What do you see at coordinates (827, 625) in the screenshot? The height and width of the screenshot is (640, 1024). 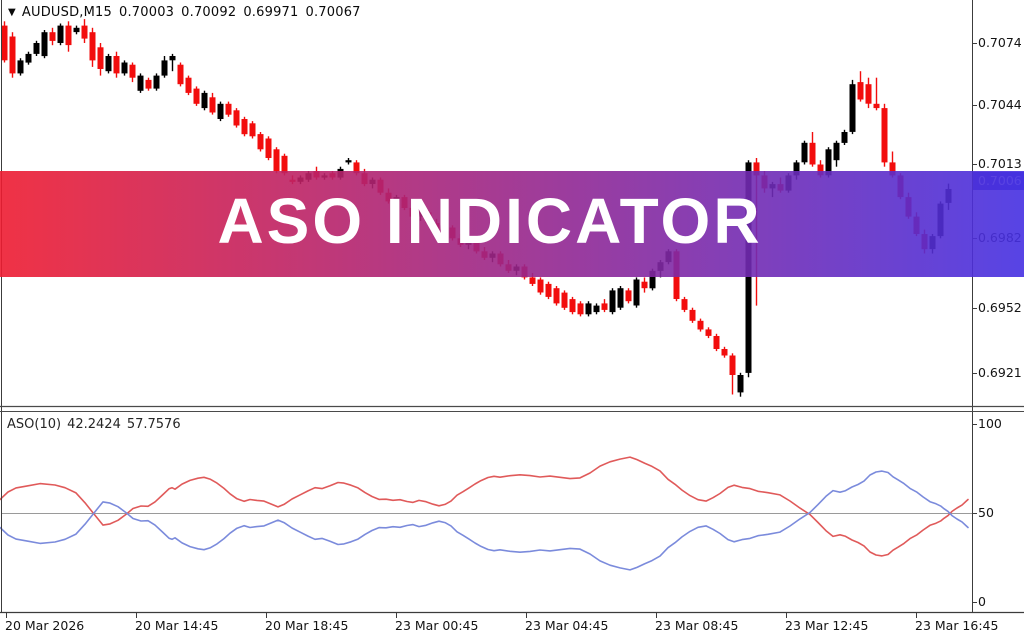 I see `time-axis-label: 23 Mar 12:45` at bounding box center [827, 625].